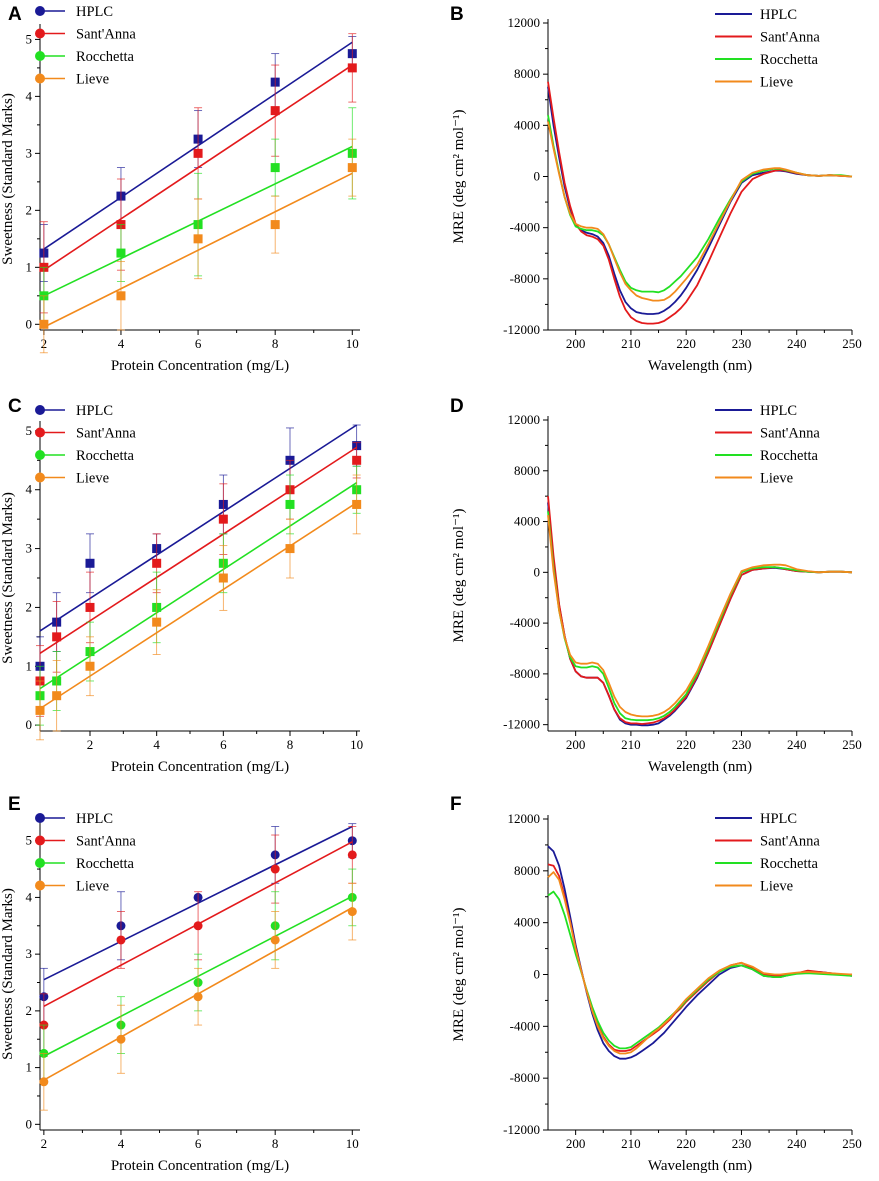  I want to click on series-hplc, so click(198, 560).